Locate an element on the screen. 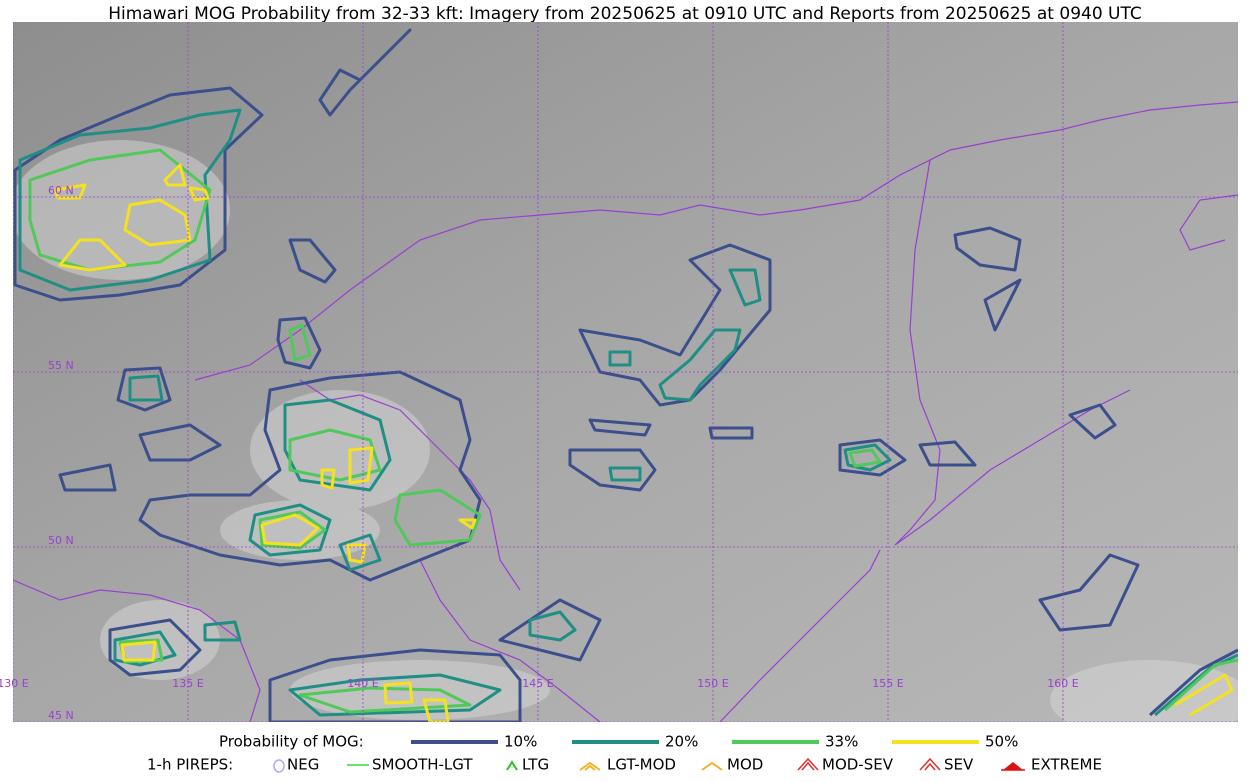  legend-label: 20% is located at coordinates (681, 742).